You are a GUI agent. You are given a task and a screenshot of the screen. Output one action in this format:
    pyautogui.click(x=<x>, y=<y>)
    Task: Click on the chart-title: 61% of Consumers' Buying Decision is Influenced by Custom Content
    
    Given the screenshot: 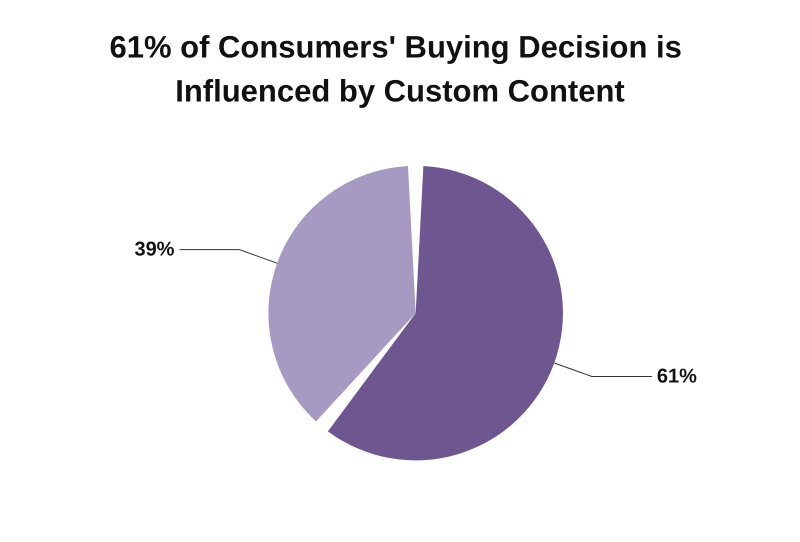 What is the action you would take?
    pyautogui.click(x=400, y=69)
    